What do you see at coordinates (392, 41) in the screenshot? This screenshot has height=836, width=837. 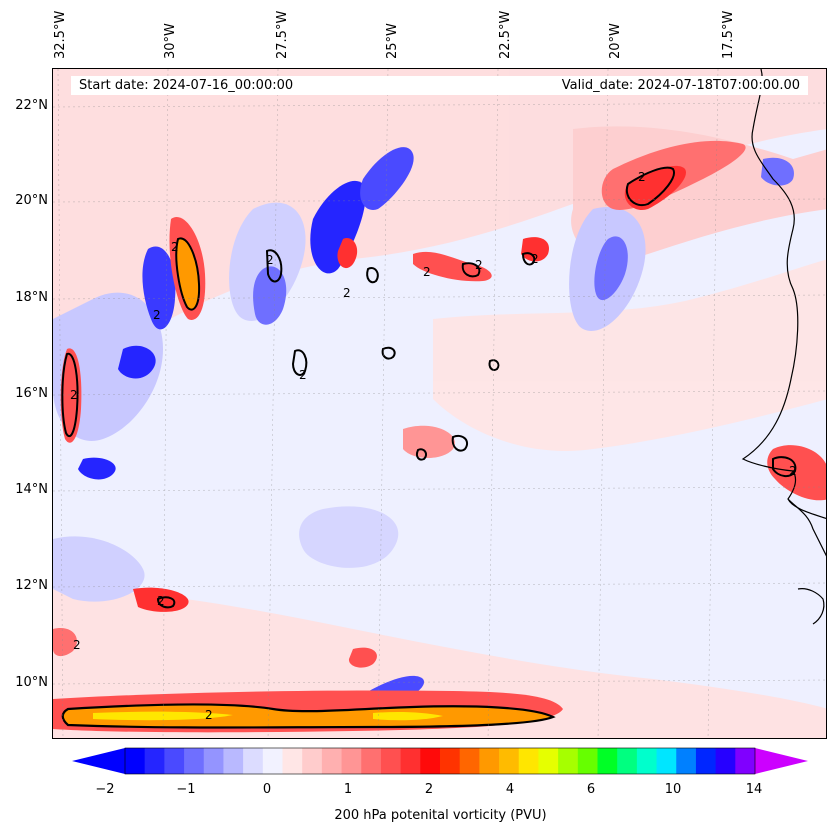 I see `lon-label-25w: 25°W` at bounding box center [392, 41].